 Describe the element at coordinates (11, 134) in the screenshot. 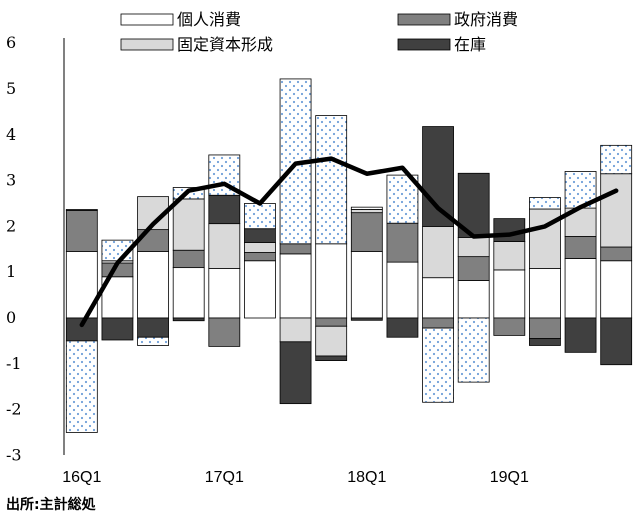

I see `y-tick-label: 4` at that location.